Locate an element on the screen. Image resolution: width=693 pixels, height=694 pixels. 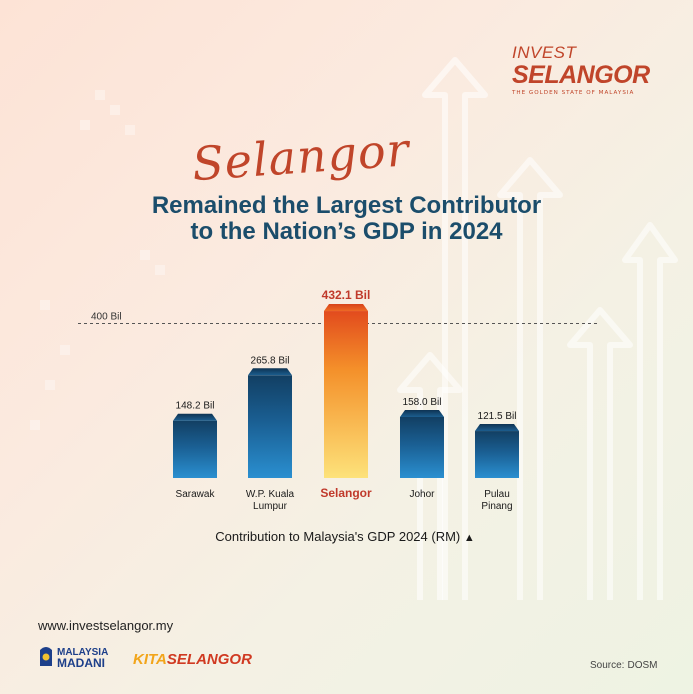
bar-value-label-0: 148.2 Bil is located at coordinates (195, 406).